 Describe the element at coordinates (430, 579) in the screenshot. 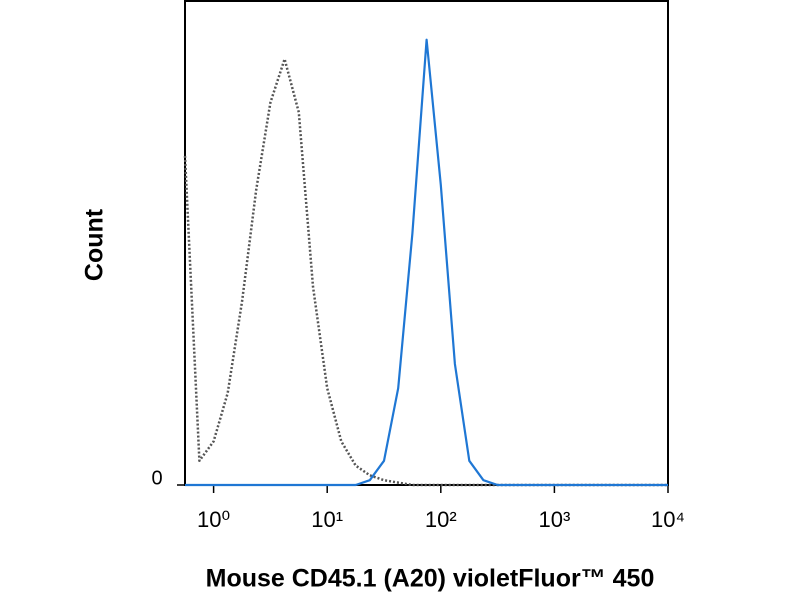

I see `x-axis-title: Mouse CD45.1 (A20) violetFluor™ 450` at that location.